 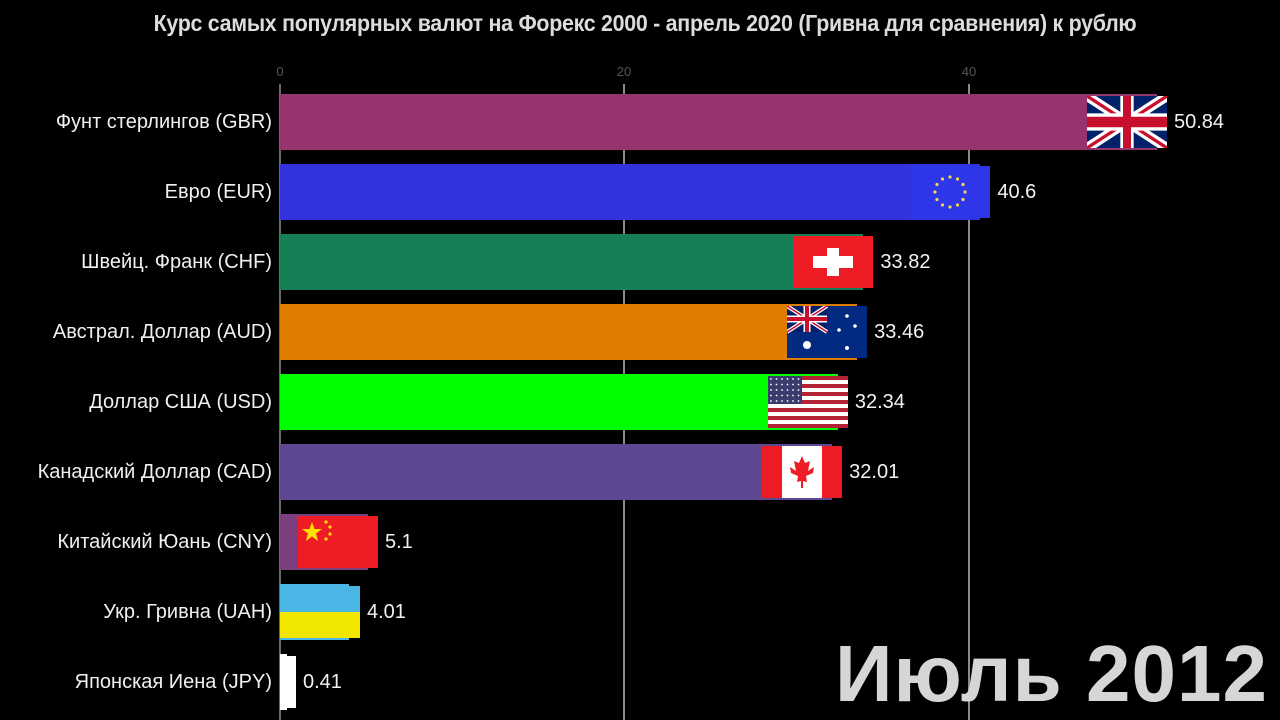 What do you see at coordinates (288, 682) in the screenshot?
I see `japan-flag-icon` at bounding box center [288, 682].